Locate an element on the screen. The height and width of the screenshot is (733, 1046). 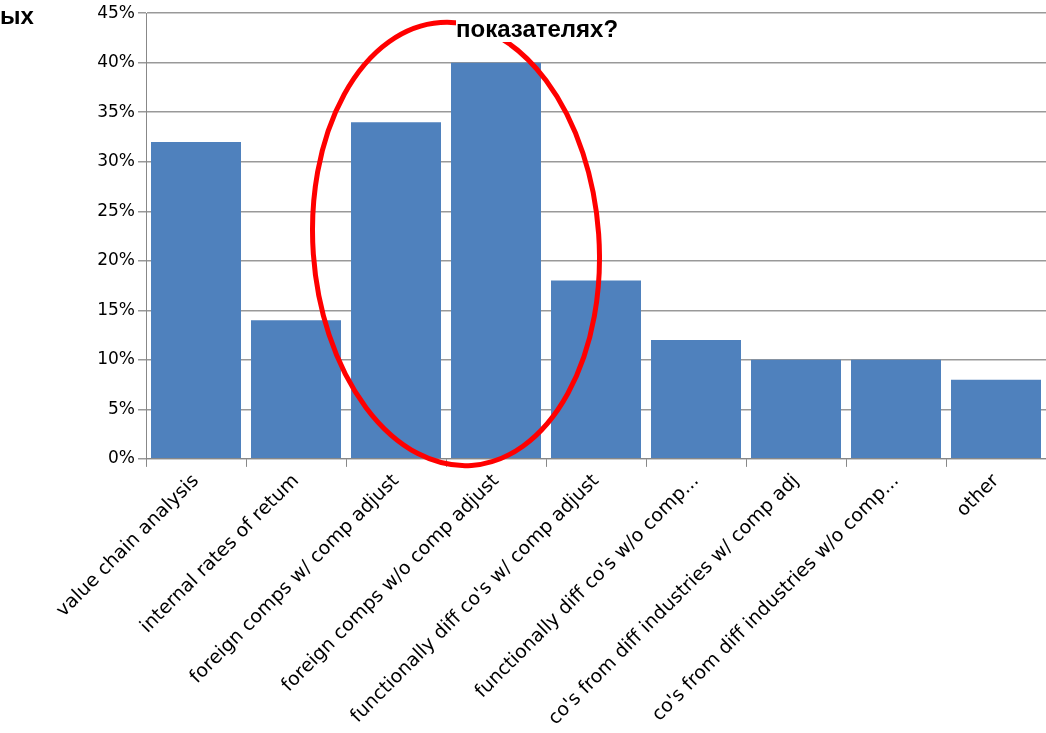
y-tick-label: 40% is located at coordinates (116, 61).